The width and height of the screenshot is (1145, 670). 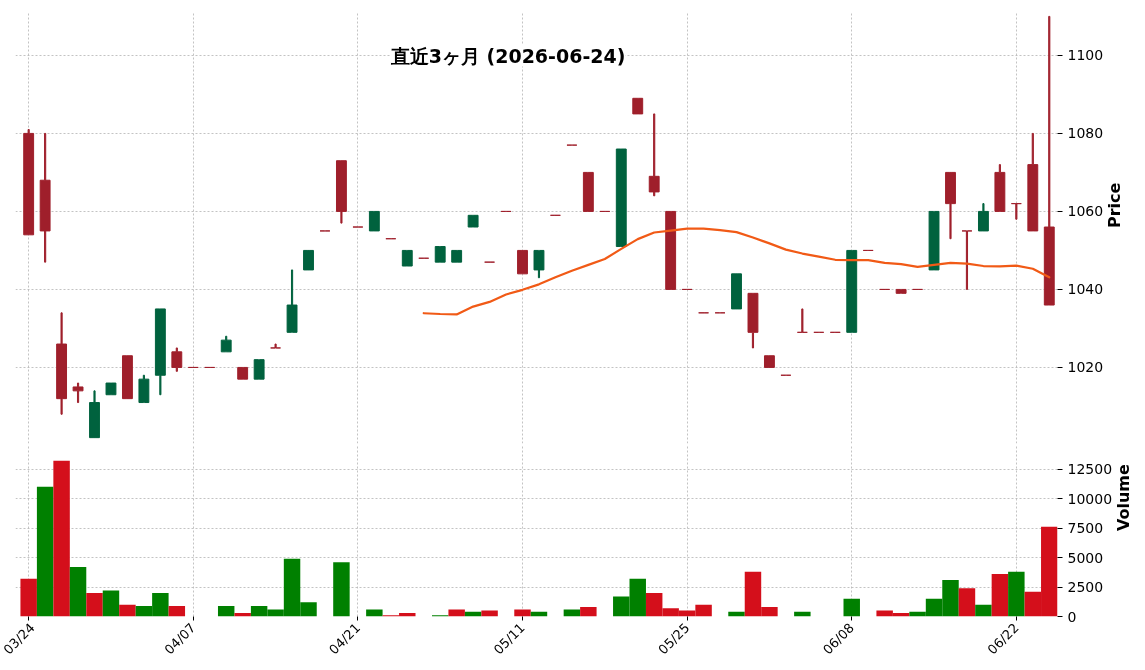 I want to click on y-tick-label: 1080, so click(x=1085, y=133).